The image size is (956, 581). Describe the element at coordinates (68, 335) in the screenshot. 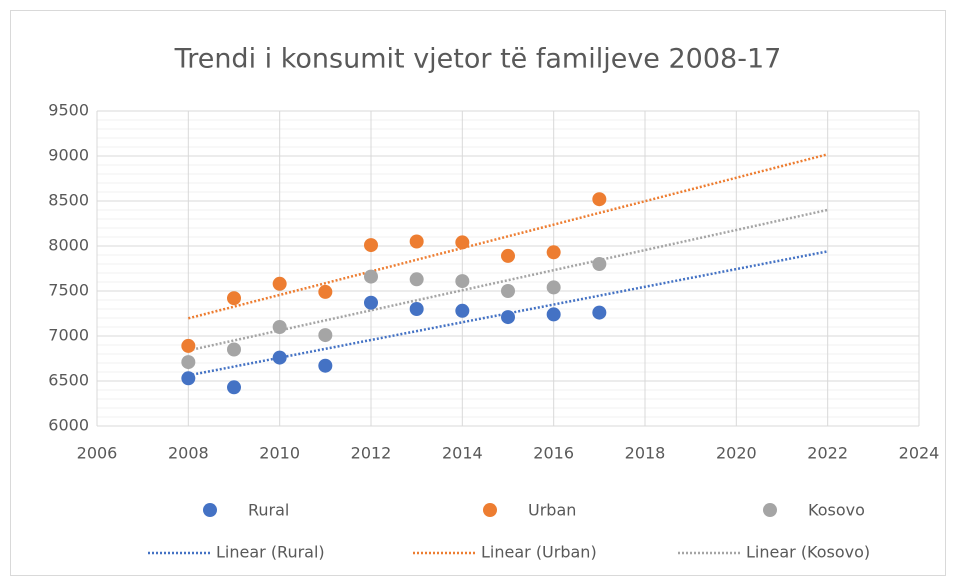

I see `y-tick-label: 7000` at that location.